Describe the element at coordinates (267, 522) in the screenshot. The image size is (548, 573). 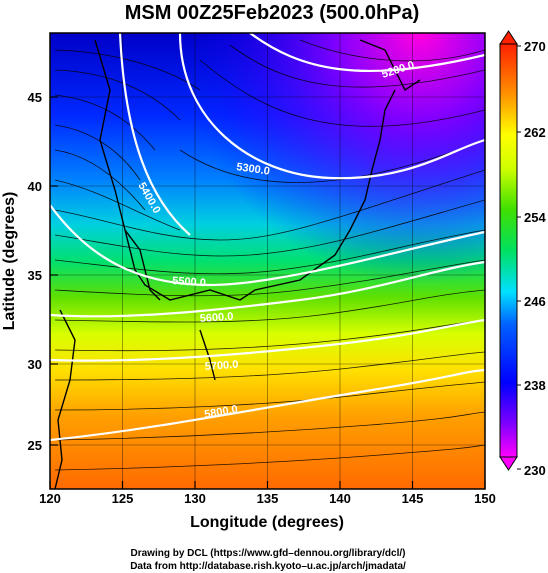
I see `x-axis-label: Longitude (degrees)` at that location.